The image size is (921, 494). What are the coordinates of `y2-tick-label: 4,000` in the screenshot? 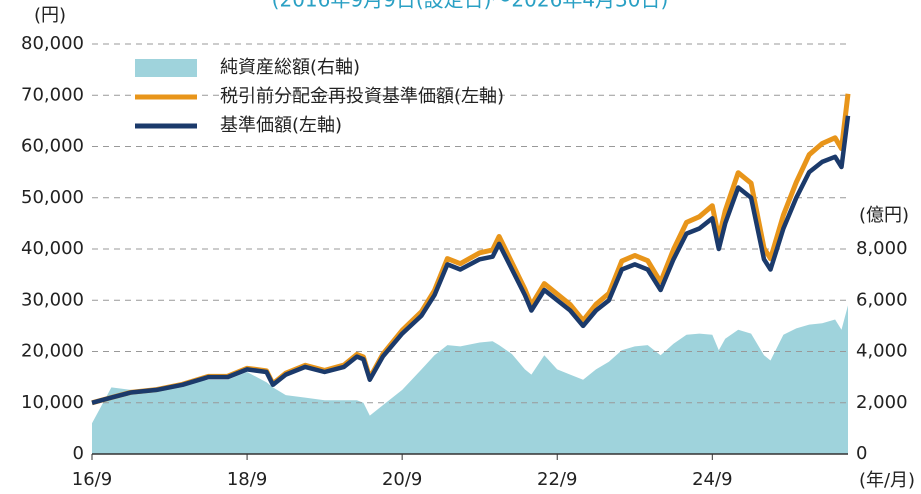 It's located at (882, 351).